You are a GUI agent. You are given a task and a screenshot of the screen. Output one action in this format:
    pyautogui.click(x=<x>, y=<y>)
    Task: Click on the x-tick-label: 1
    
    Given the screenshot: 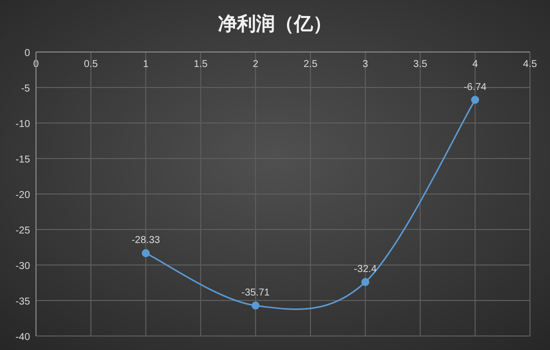 What is the action you would take?
    pyautogui.click(x=145, y=64)
    